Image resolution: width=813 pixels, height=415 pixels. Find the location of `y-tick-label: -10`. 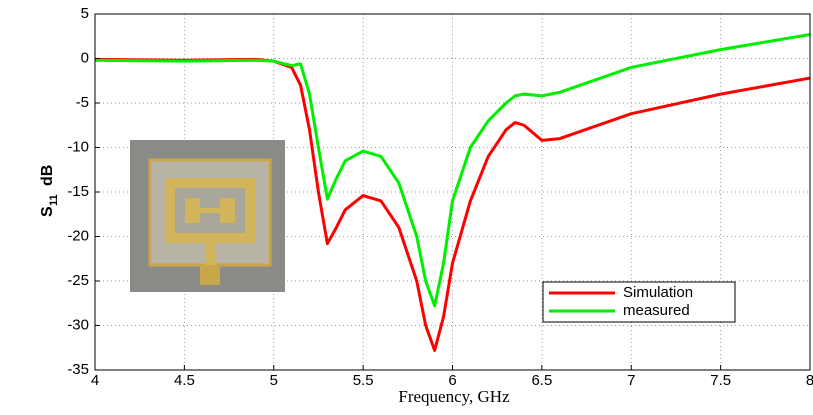

y-tick-label: -10 is located at coordinates (78, 146).